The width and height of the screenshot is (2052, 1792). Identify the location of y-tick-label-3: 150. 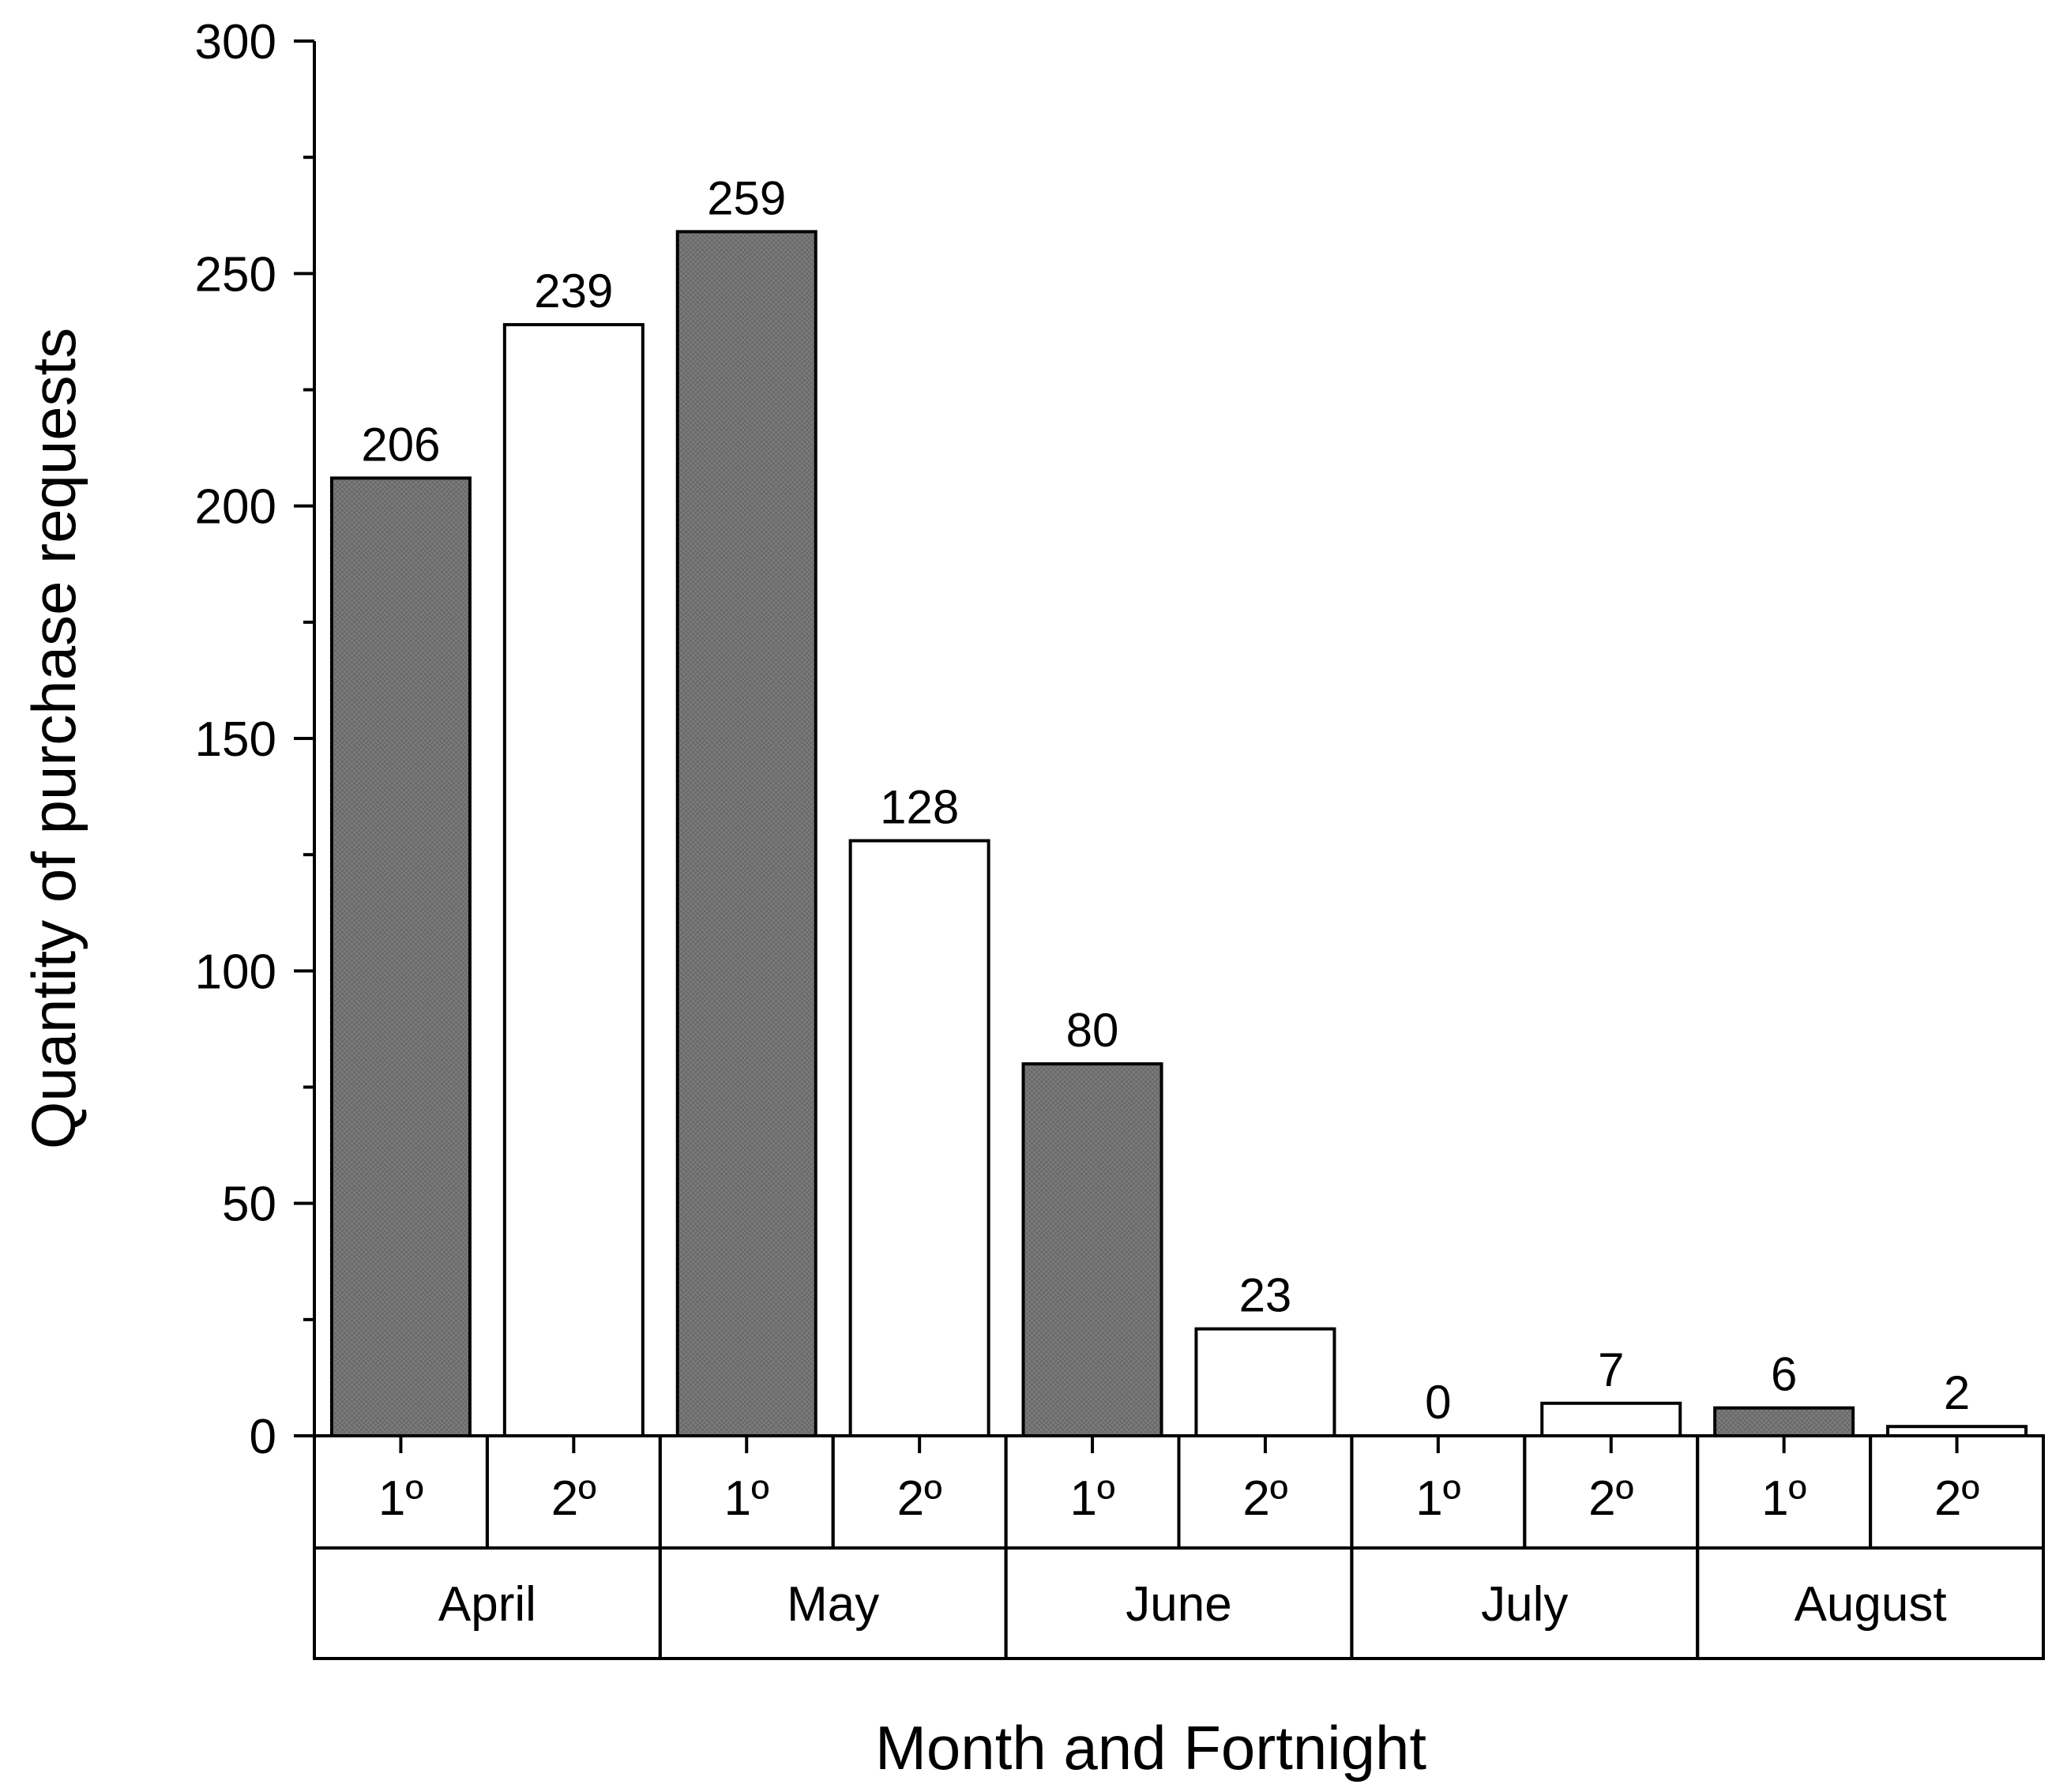
(235, 740).